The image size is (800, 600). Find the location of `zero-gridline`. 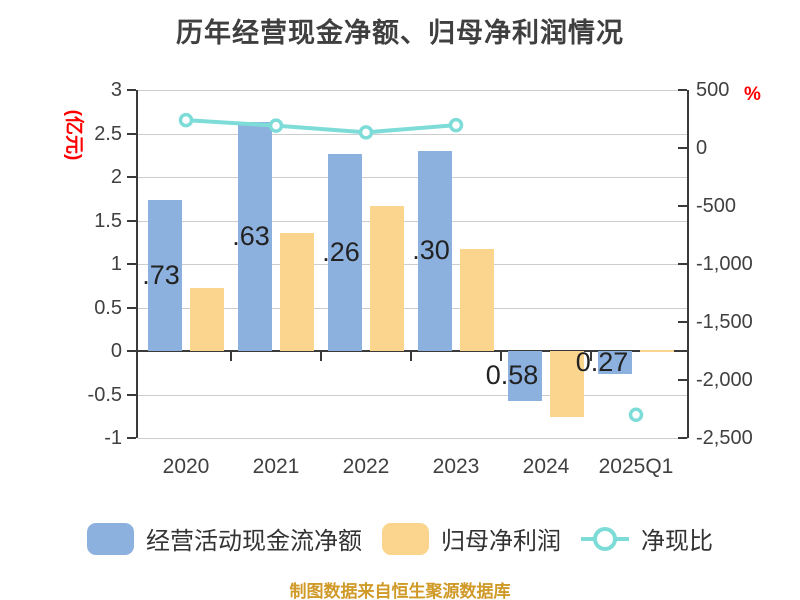

zero-gridline is located at coordinates (413, 351).